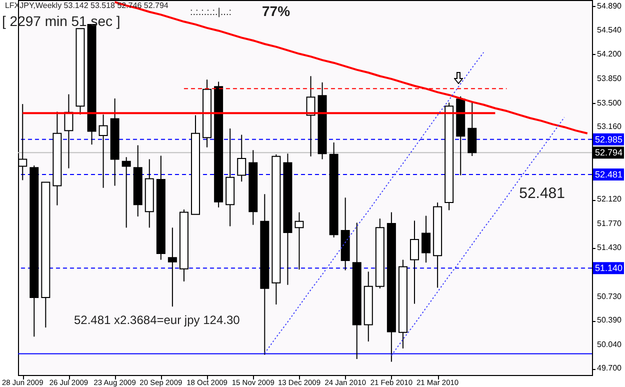 The height and width of the screenshot is (387, 625). What do you see at coordinates (211, 12) in the screenshot?
I see `annotation: :.:.:.:.:.|...:` at bounding box center [211, 12].